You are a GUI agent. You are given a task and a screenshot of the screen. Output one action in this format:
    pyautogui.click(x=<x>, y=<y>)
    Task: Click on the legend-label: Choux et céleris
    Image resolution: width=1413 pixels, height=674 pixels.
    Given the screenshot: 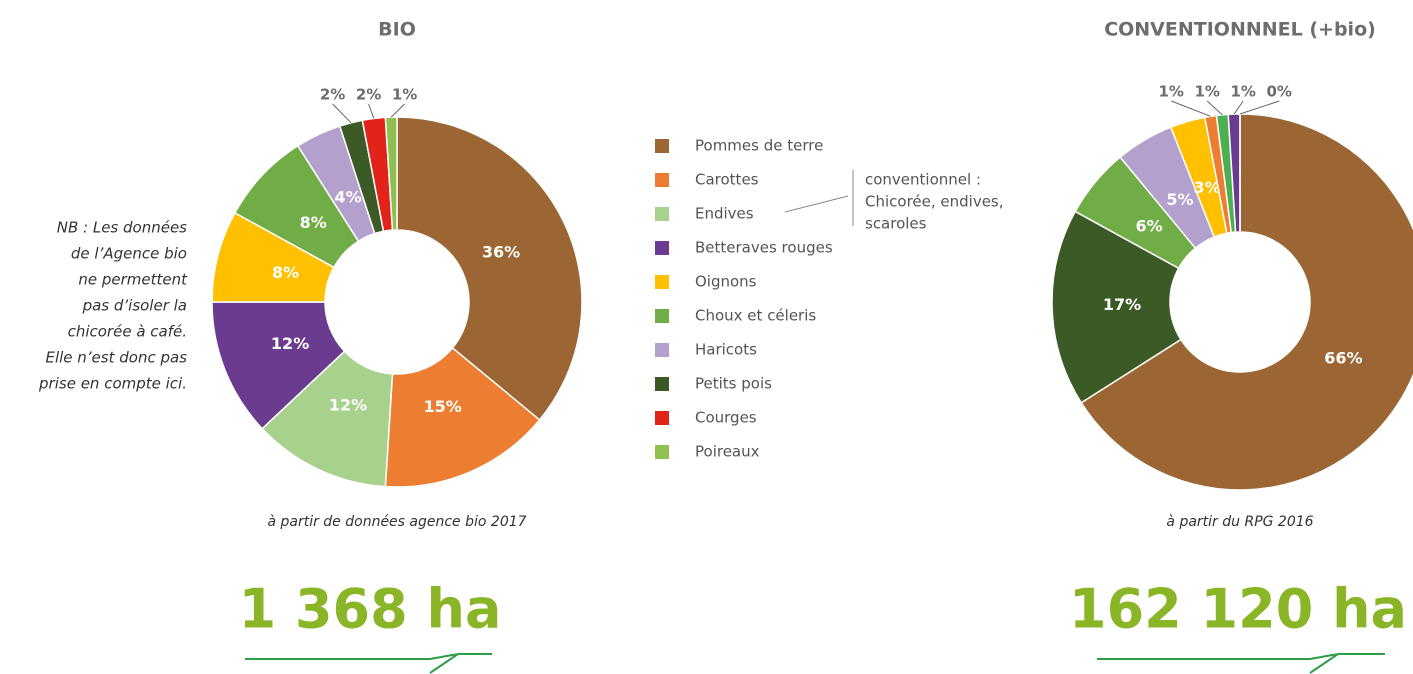 What is the action you would take?
    pyautogui.click(x=755, y=316)
    